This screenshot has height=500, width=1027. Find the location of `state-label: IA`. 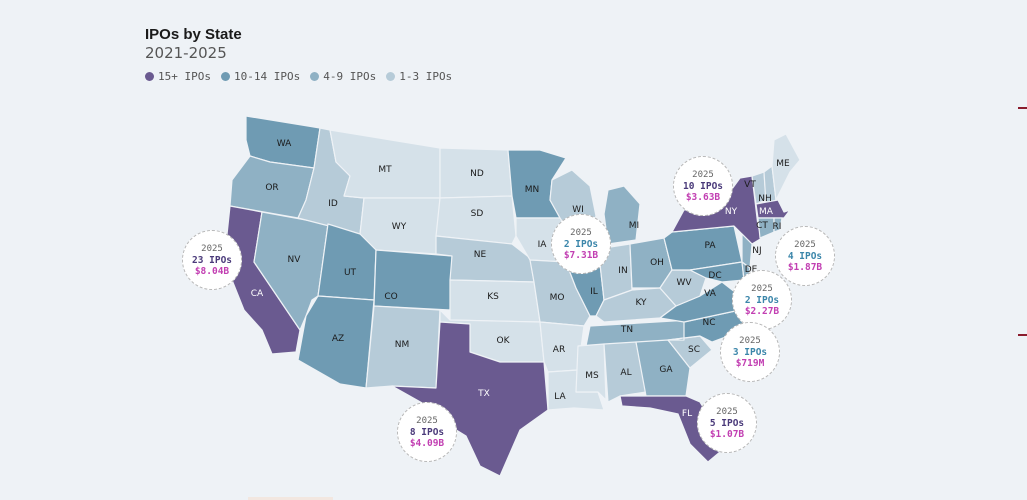

state-label: IA is located at coordinates (543, 245).